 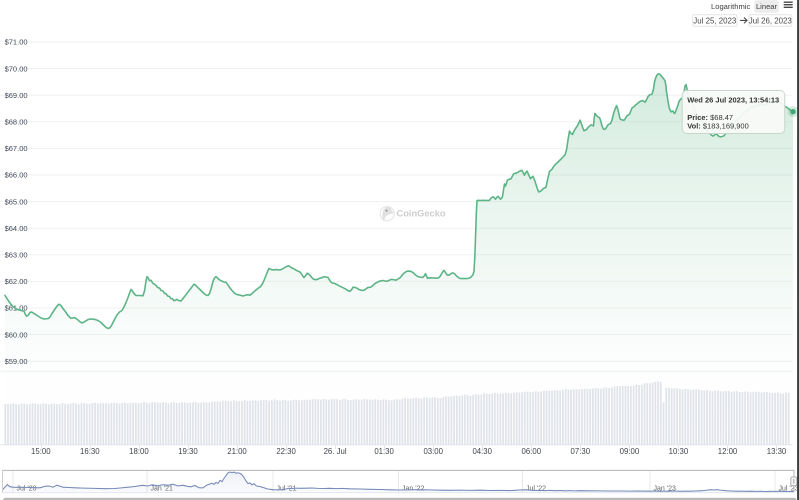 I want to click on svg-text: $63.00, so click(x=16, y=255).